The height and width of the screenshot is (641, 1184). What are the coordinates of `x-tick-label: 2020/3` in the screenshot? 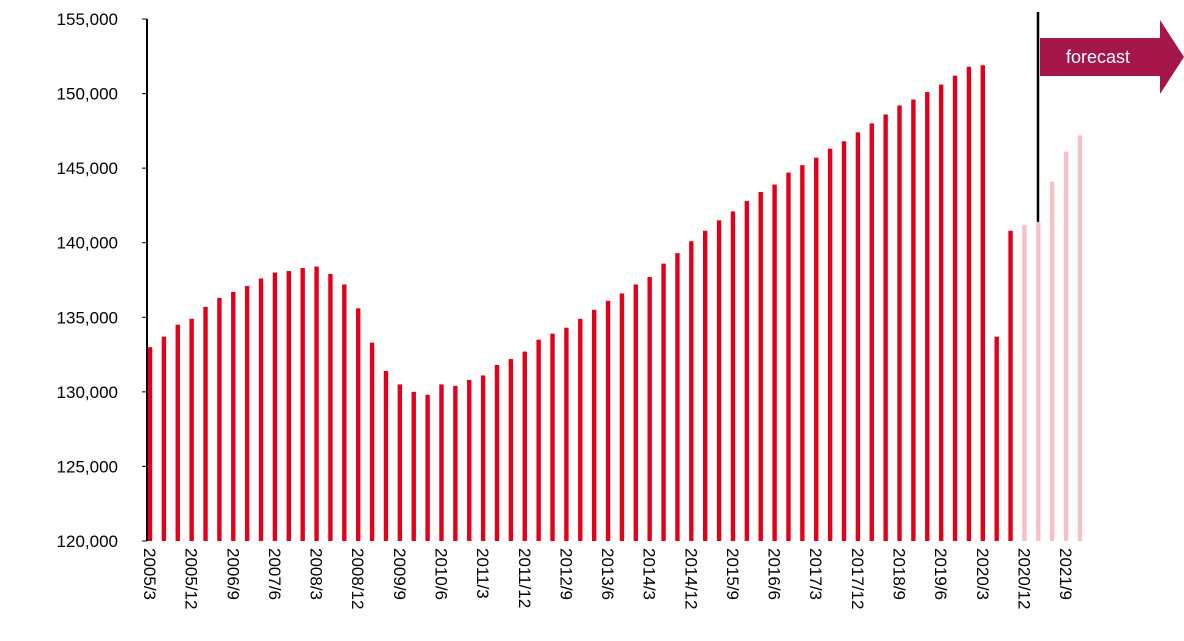 It's located at (982, 574).